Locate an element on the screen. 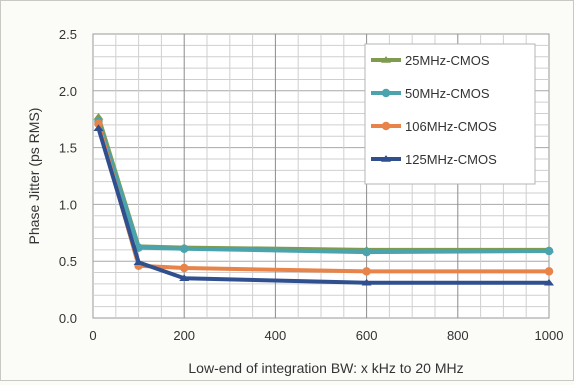  legend-label: 125MHz-CMOS is located at coordinates (451, 159).